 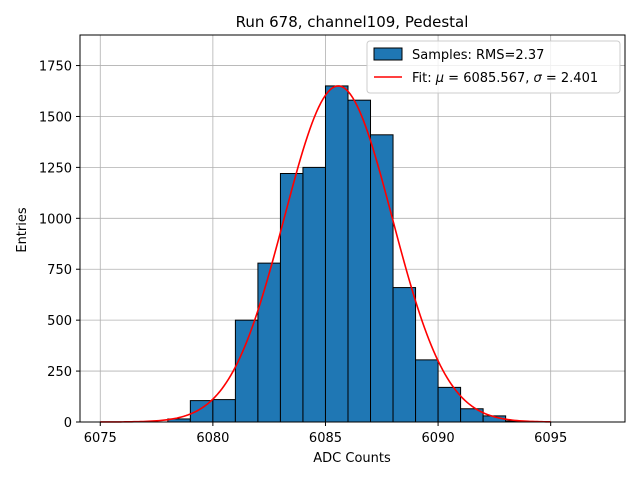 What do you see at coordinates (424, 78) in the screenshot?
I see `legend-fit-prefix: Fit:` at bounding box center [424, 78].